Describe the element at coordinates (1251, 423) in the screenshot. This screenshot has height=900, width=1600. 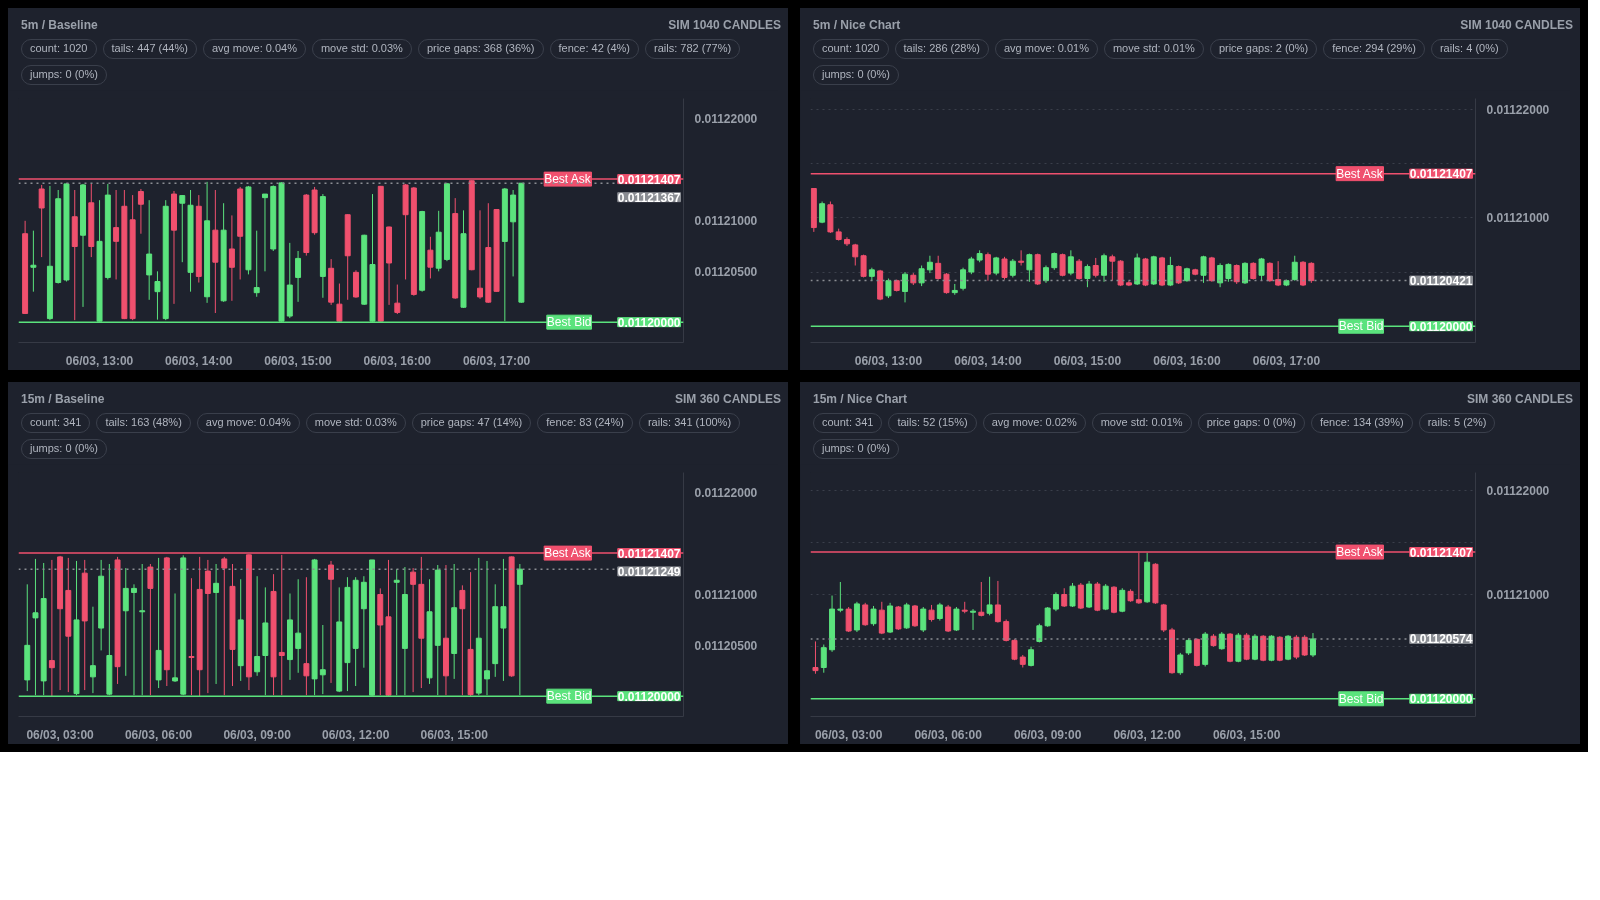
I see `text: price gaps: 0 (0%)` at that location.